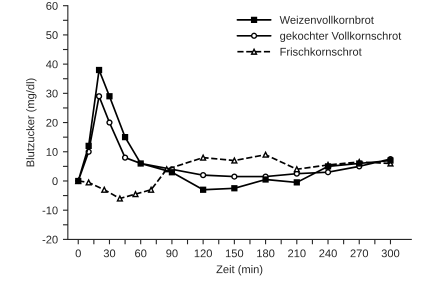 This screenshot has width=424, height=285. Describe the element at coordinates (327, 20) in the screenshot. I see `legend-label: Weizenvollkornbrot` at that location.